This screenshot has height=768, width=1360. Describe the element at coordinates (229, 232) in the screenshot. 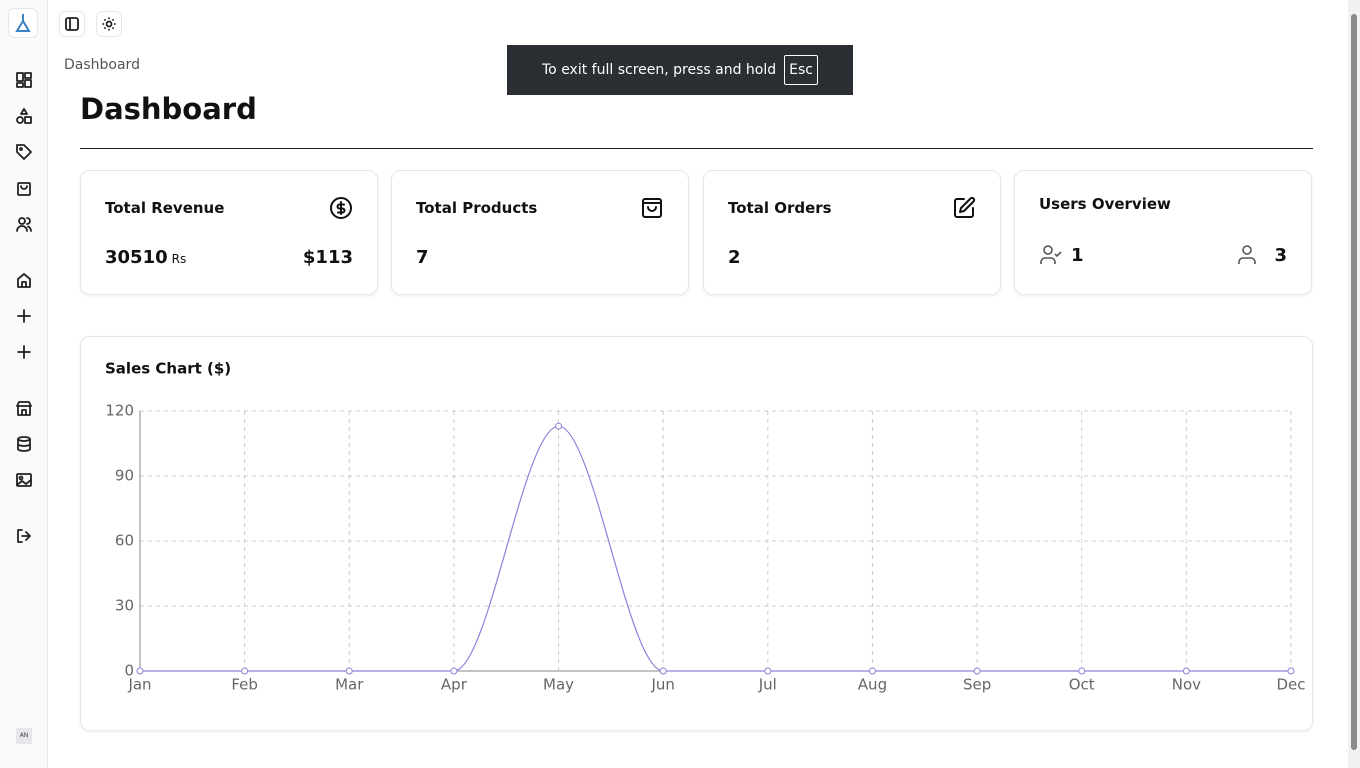

I see `revenue-card: Total Revenue 30510 Rs $113` at that location.